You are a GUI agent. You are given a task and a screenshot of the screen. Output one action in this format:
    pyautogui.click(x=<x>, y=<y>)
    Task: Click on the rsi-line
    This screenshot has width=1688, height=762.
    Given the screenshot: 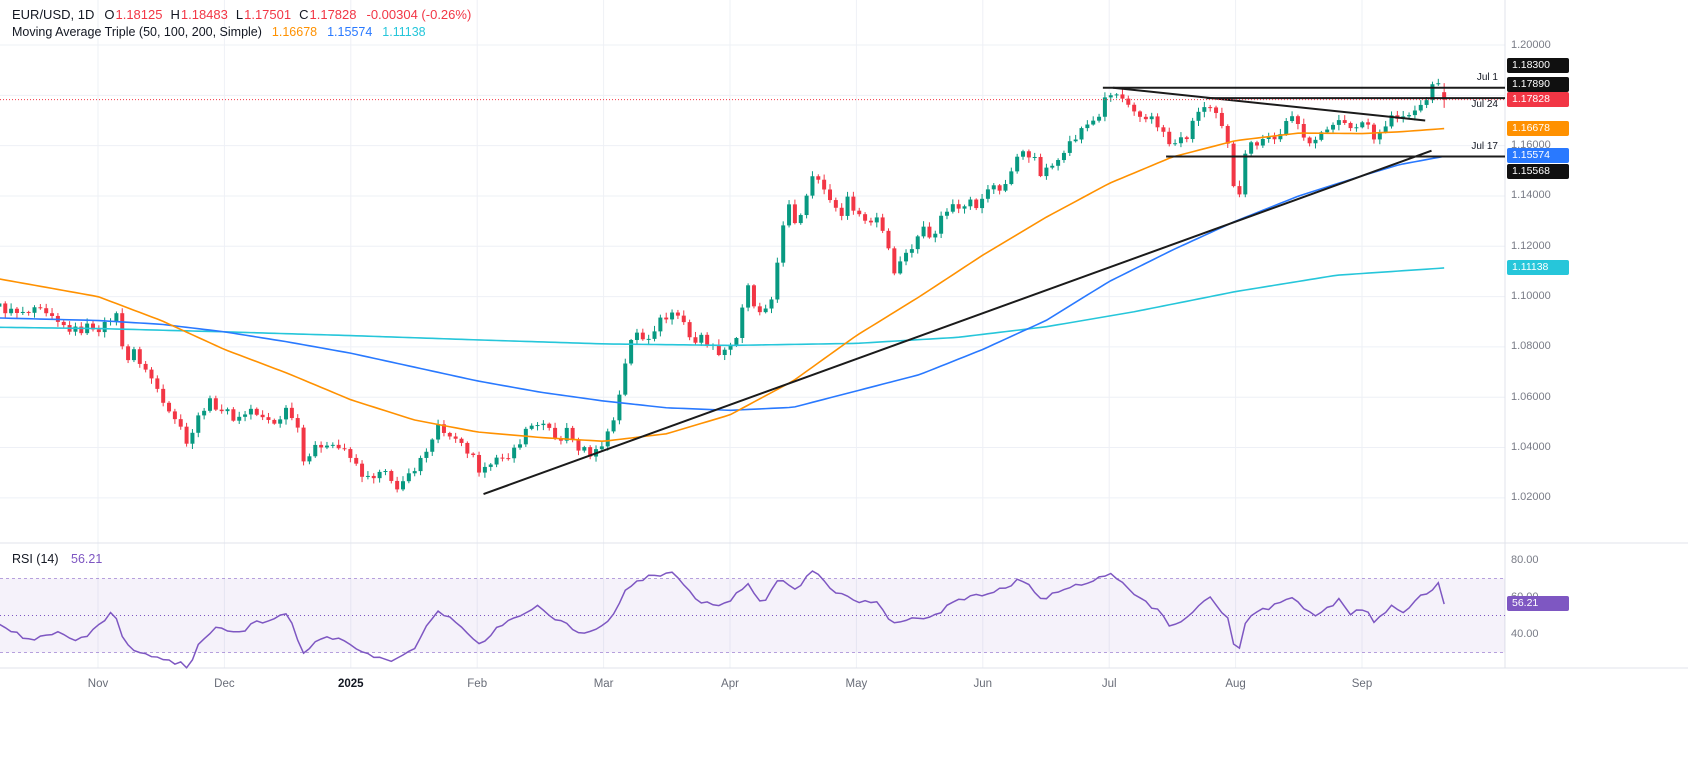 What is the action you would take?
    pyautogui.click(x=722, y=619)
    